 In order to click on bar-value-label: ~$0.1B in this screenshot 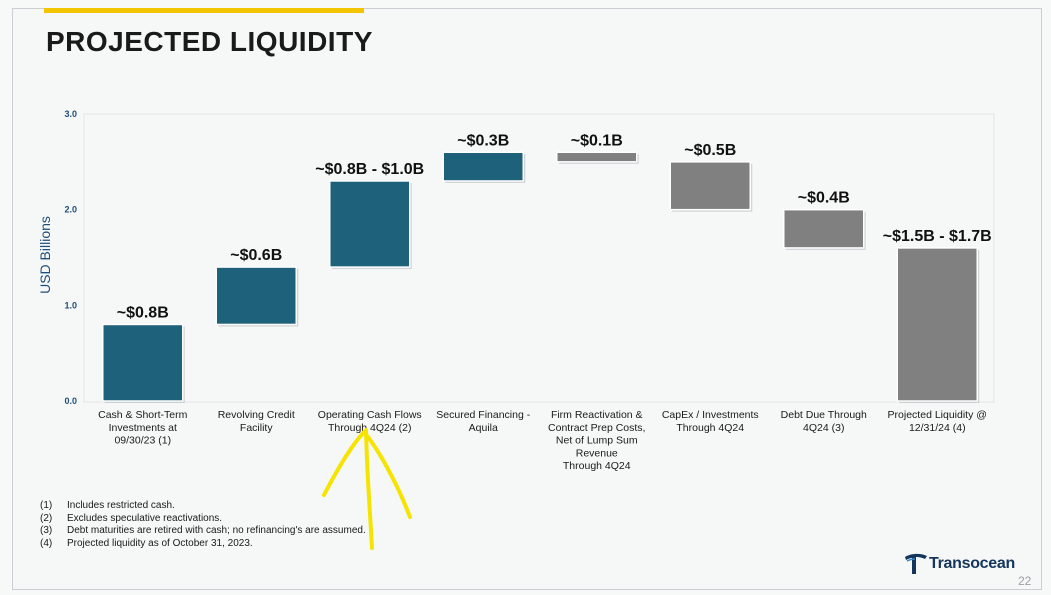, I will do `click(597, 140)`.